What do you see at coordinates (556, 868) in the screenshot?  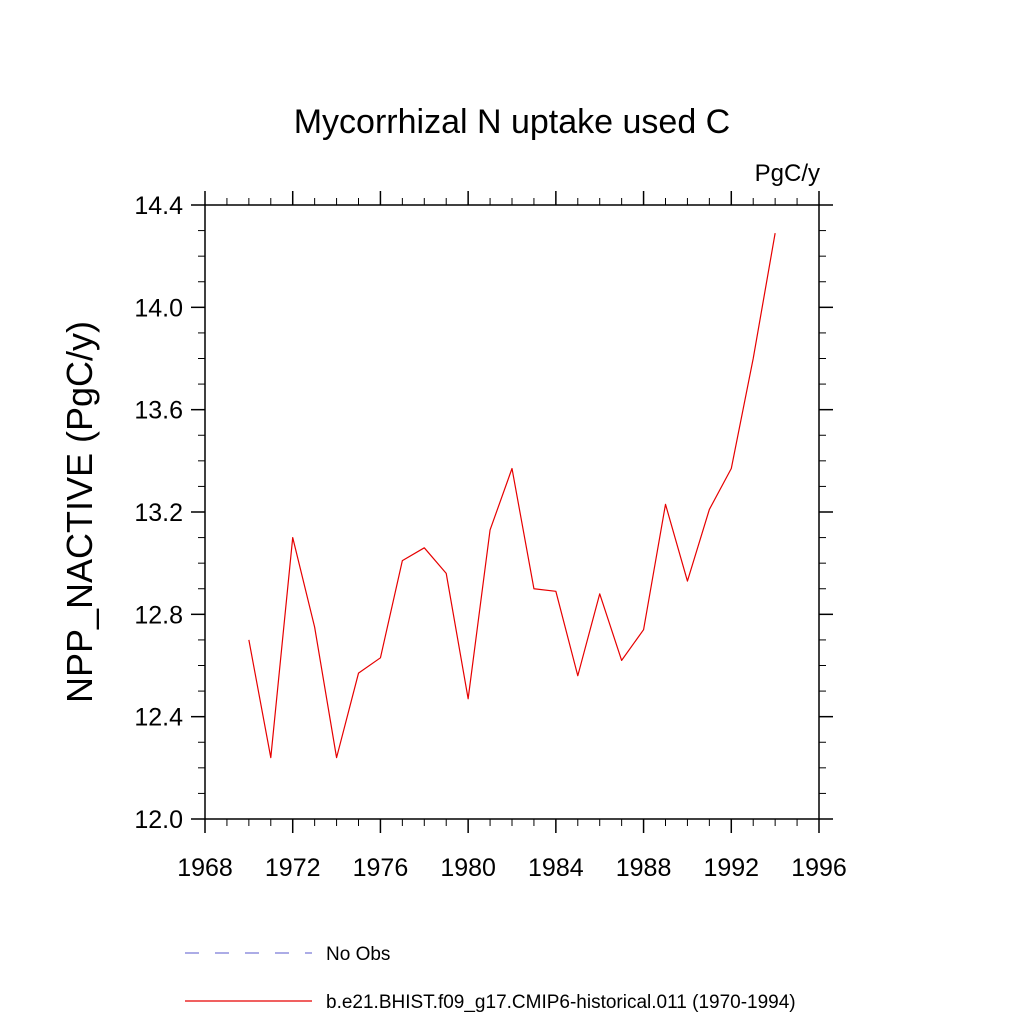 I see `x-tick-label: 1984` at bounding box center [556, 868].